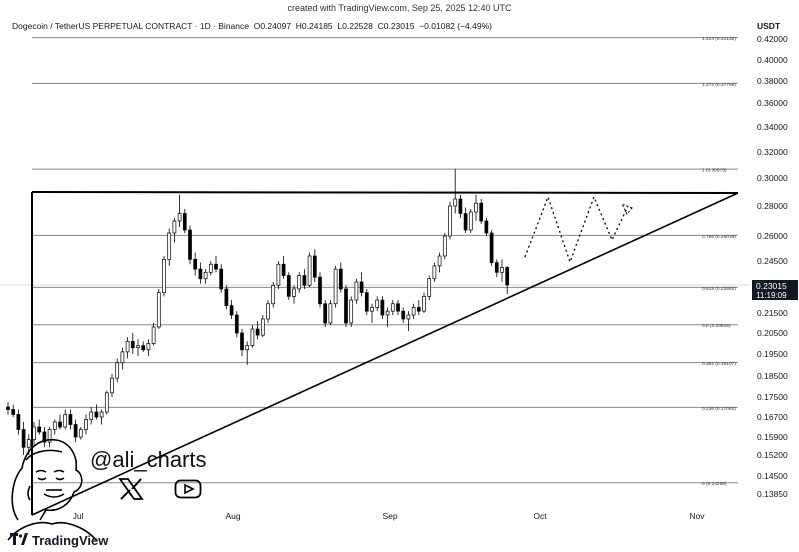 The width and height of the screenshot is (799, 552). Describe the element at coordinates (719, 39) in the screenshot. I see `fib-level-label: 1.414 (0.42132)` at that location.